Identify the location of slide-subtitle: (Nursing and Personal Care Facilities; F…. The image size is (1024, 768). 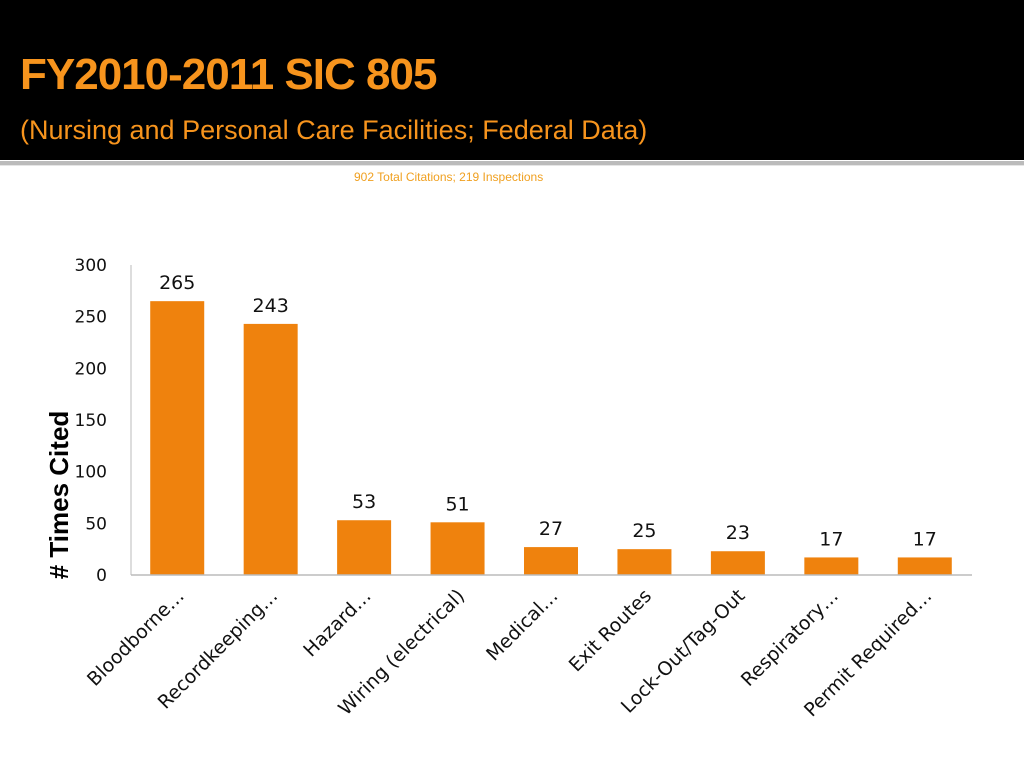
(334, 130).